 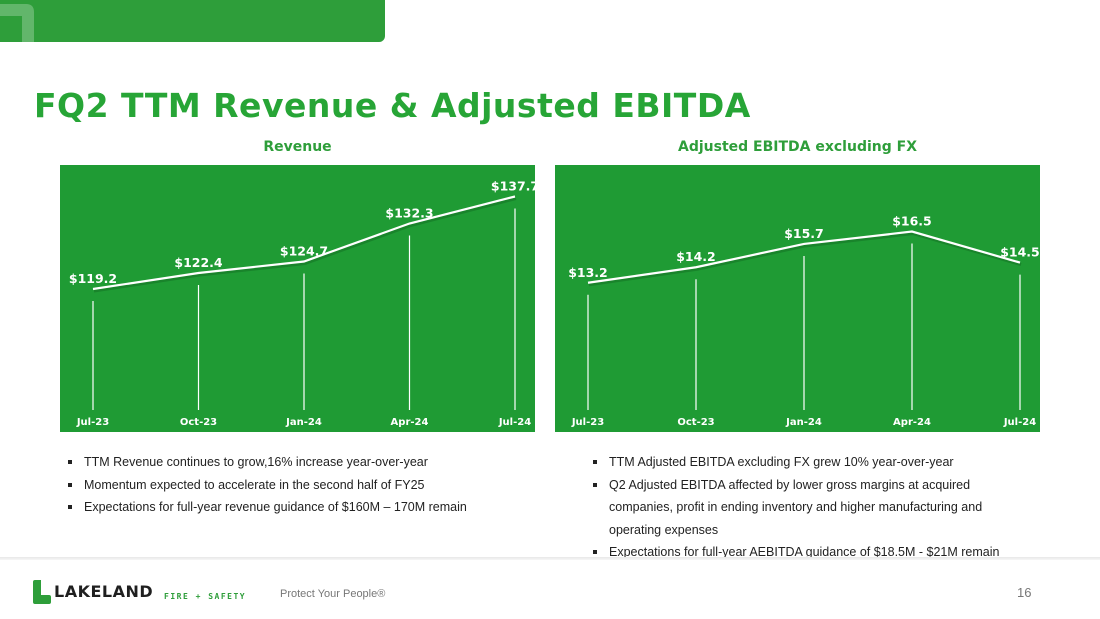 I want to click on logo-subtitle: FIRE + SAFETY, so click(x=205, y=596).